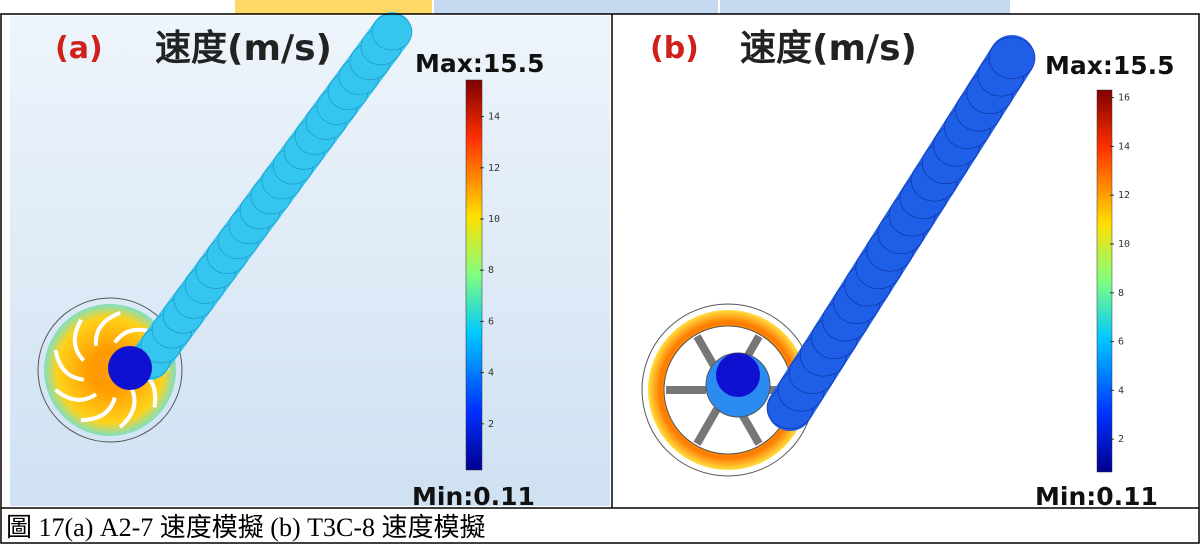 The height and width of the screenshot is (544, 1200). Describe the element at coordinates (79, 48) in the screenshot. I see `panel-tag: (a)` at that location.